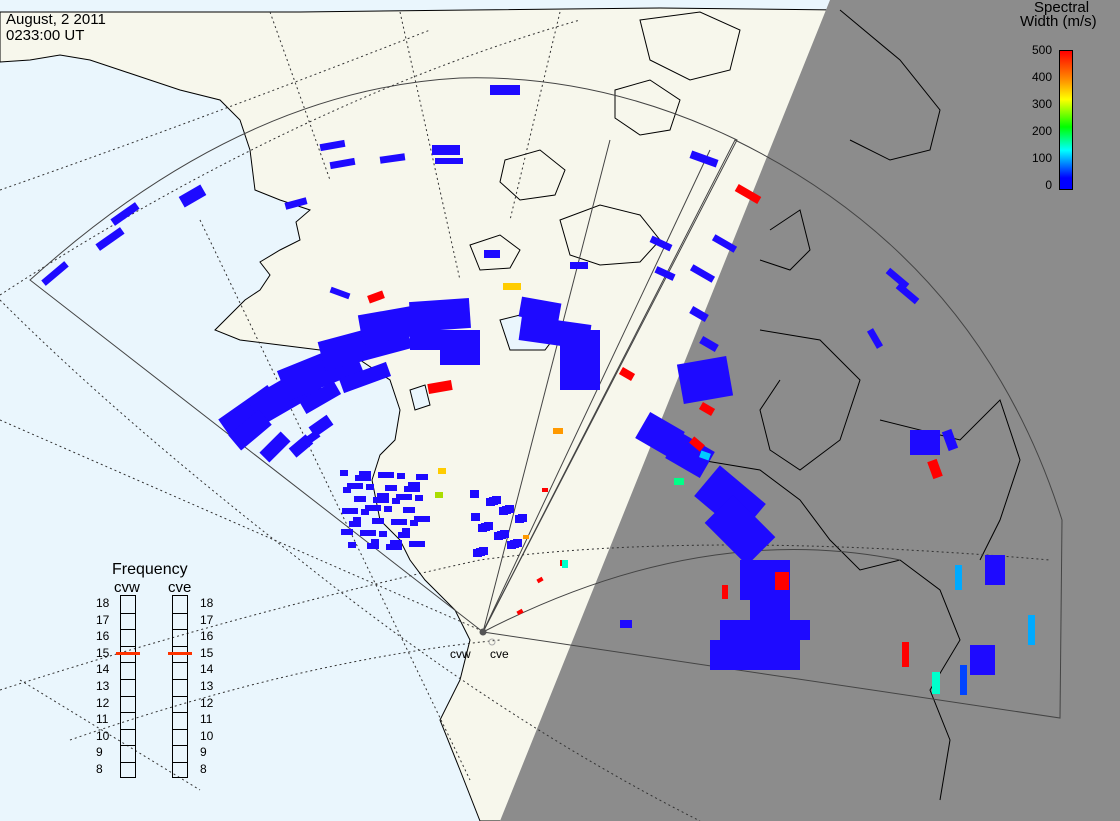 This screenshot has width=1120, height=821. Describe the element at coordinates (206, 719) in the screenshot. I see `frequency-tick-label: 11` at that location.